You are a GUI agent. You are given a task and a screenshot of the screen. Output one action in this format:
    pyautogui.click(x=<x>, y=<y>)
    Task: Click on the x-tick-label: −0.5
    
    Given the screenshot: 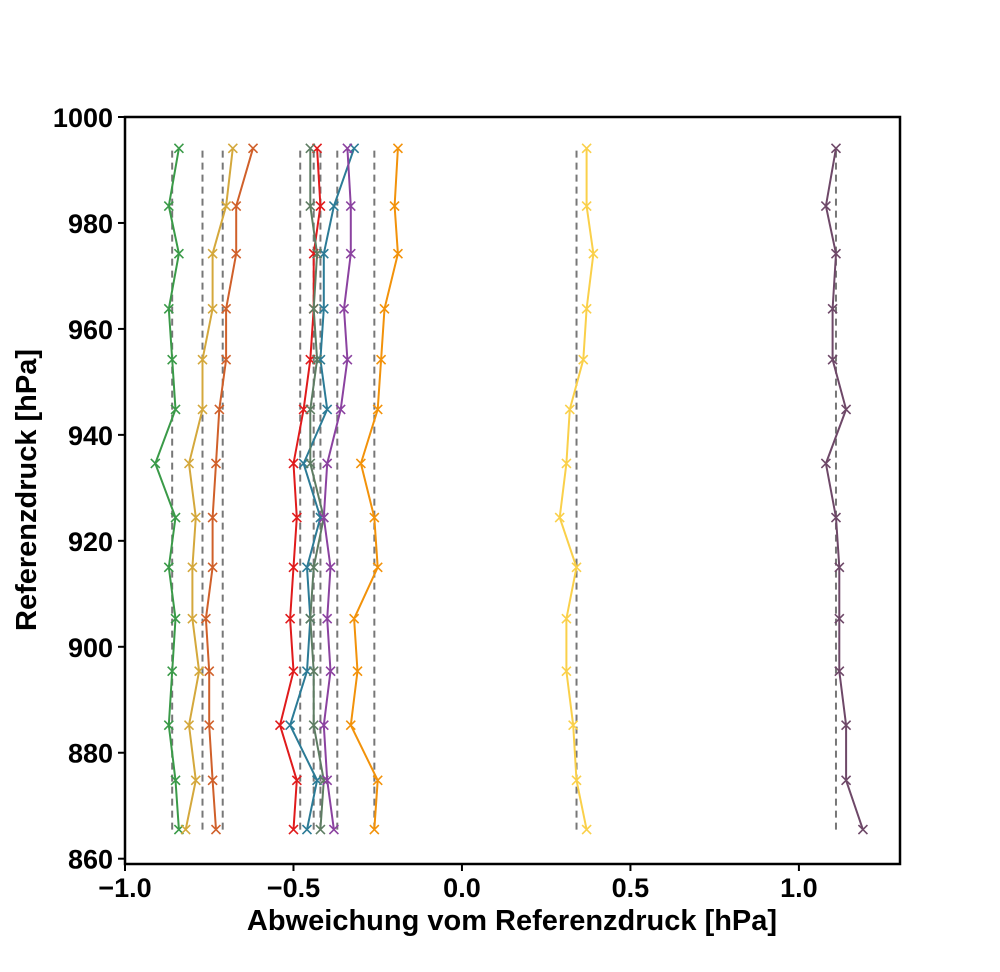 What is the action you would take?
    pyautogui.click(x=293, y=888)
    